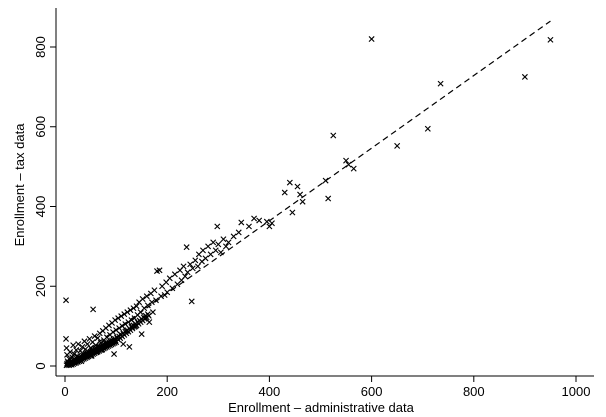  I want to click on x-tick-label: 400, so click(270, 391).